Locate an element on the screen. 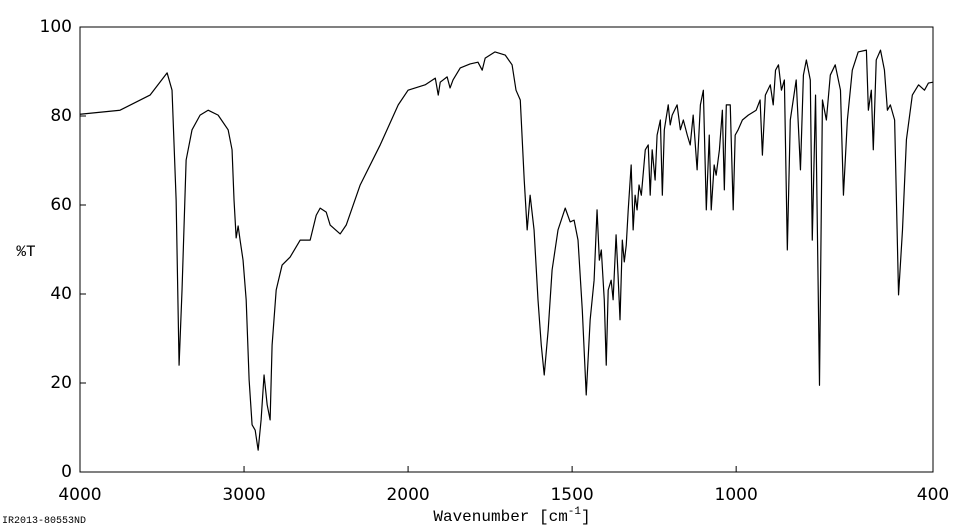 The height and width of the screenshot is (528, 959). y-tick-label: 80 is located at coordinates (61, 116).